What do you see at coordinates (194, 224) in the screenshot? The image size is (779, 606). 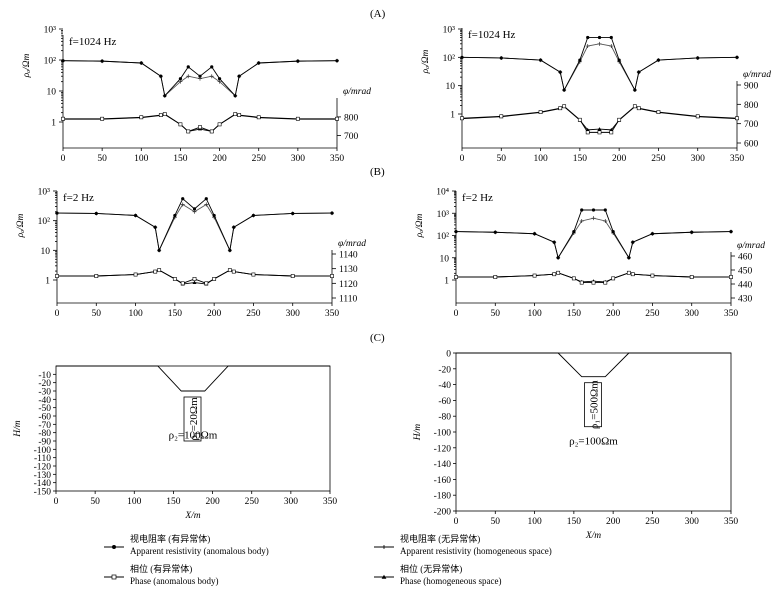 I see `rho-anomalous-line` at bounding box center [194, 224].